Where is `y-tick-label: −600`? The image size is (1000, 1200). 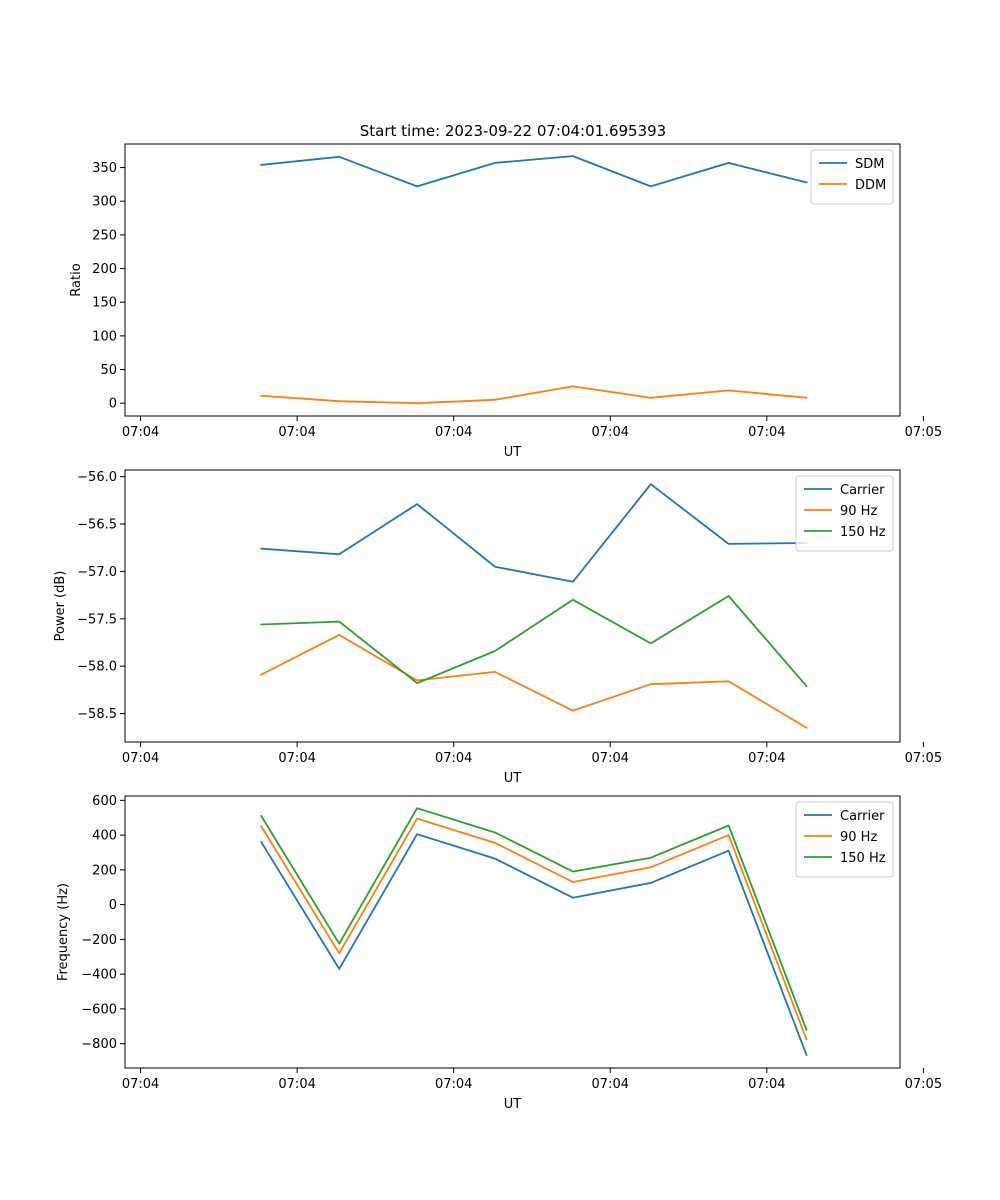
y-tick-label: −600 is located at coordinates (99, 1009).